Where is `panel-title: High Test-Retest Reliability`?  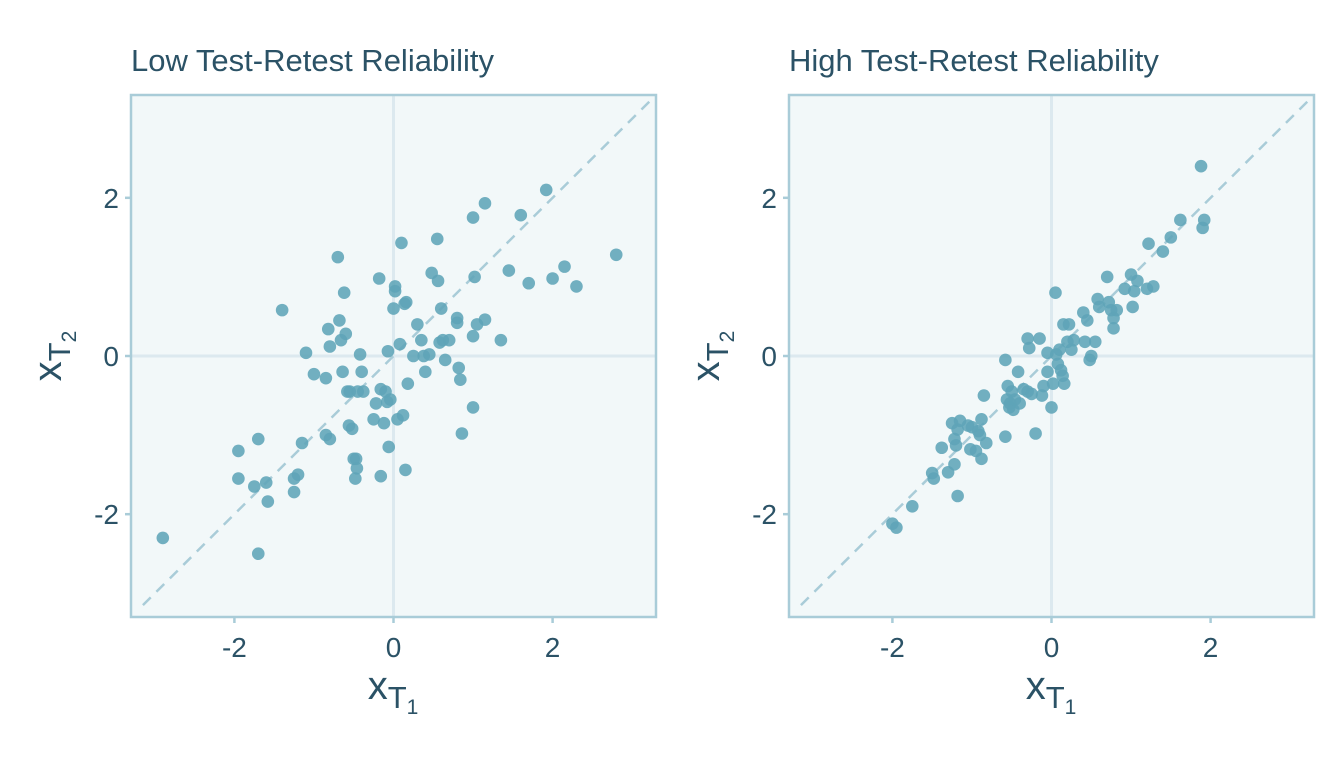
panel-title: High Test-Retest Reliability is located at coordinates (974, 60).